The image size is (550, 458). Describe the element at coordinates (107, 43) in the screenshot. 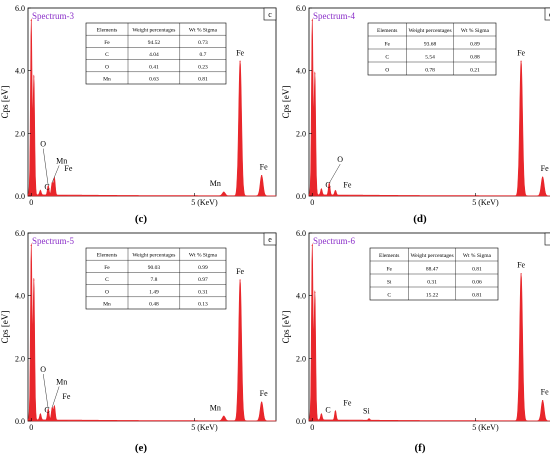

I see `table-cell: Fe` at that location.